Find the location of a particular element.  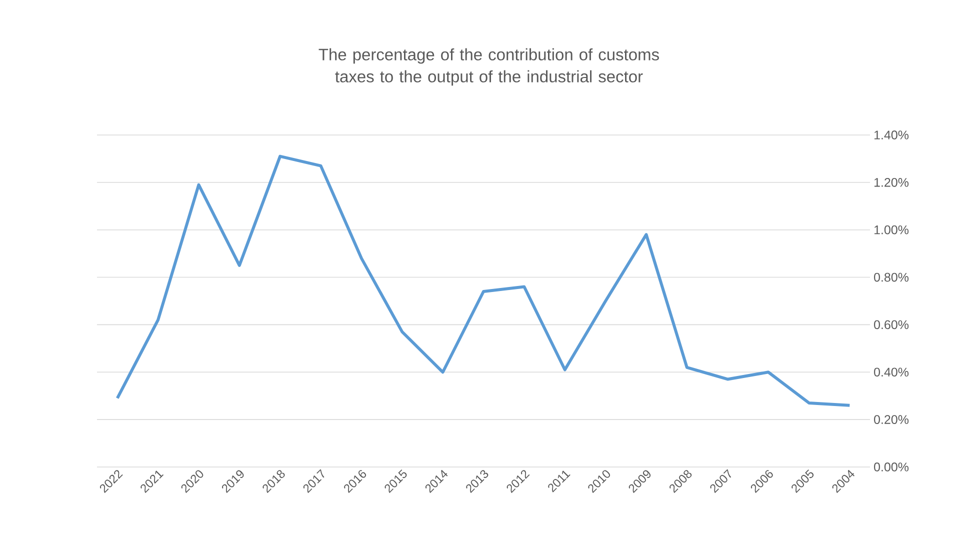

y-tick-label: 0.00% is located at coordinates (891, 467).